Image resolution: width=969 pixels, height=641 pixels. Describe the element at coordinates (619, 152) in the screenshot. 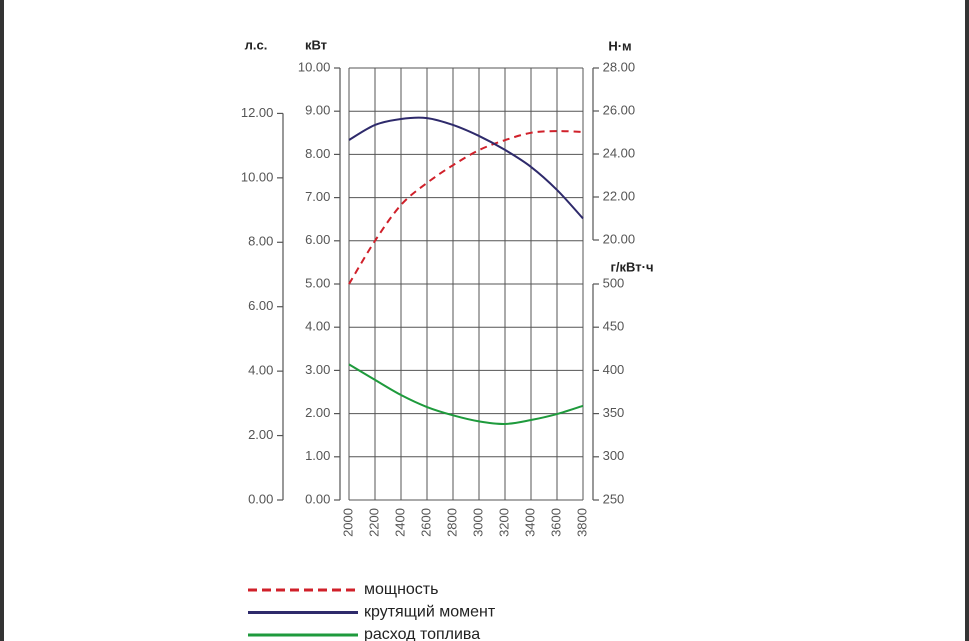

I see `y-tick-label: 24.00` at that location.